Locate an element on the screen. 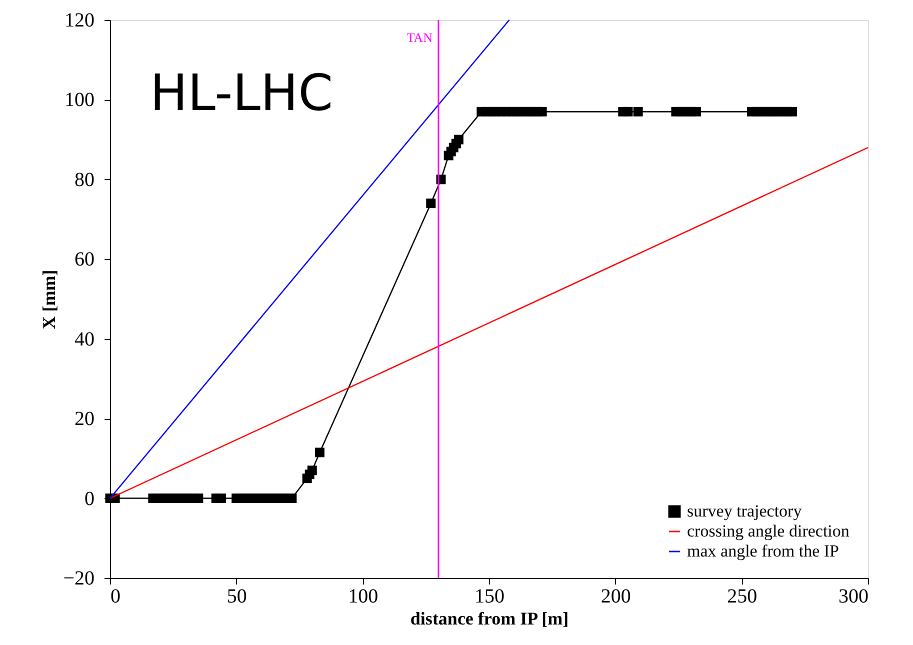 This screenshot has height=645, width=913. x-tick-label: 200 is located at coordinates (615, 597).